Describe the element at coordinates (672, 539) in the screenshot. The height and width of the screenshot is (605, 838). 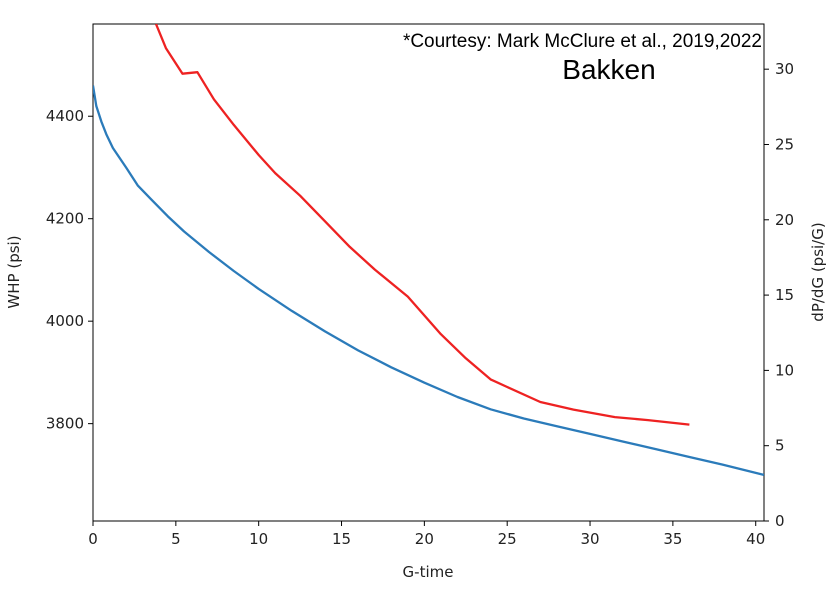
I see `x-tick-label: 35` at that location.